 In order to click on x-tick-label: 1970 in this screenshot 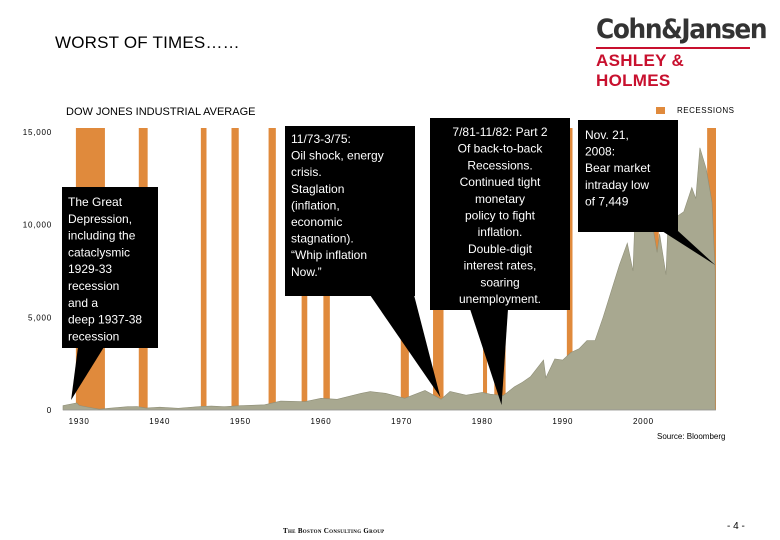, I will do `click(401, 421)`.